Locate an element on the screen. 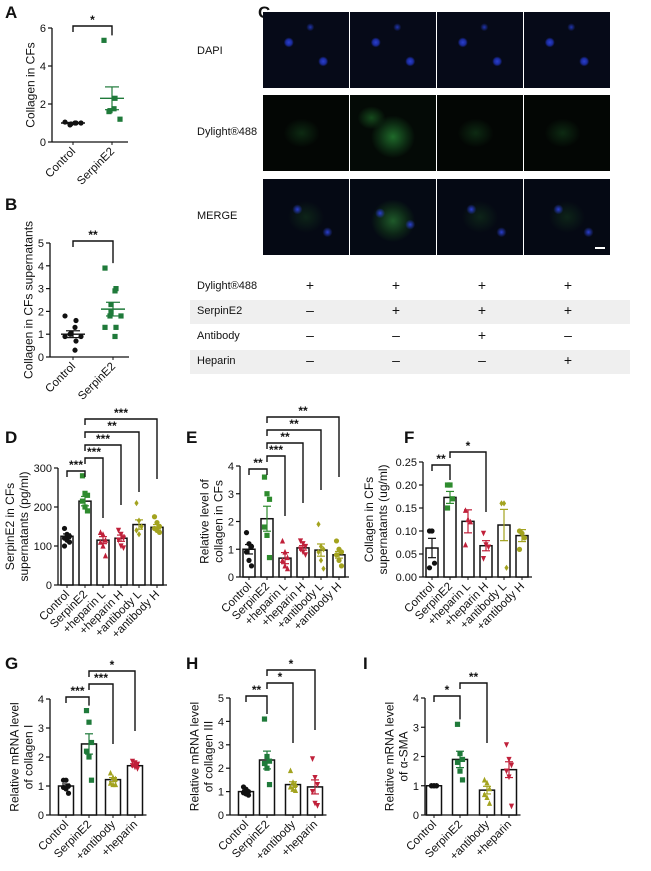 The image size is (651, 871). y-axis-label-line: Relative level of is located at coordinates (205, 520).